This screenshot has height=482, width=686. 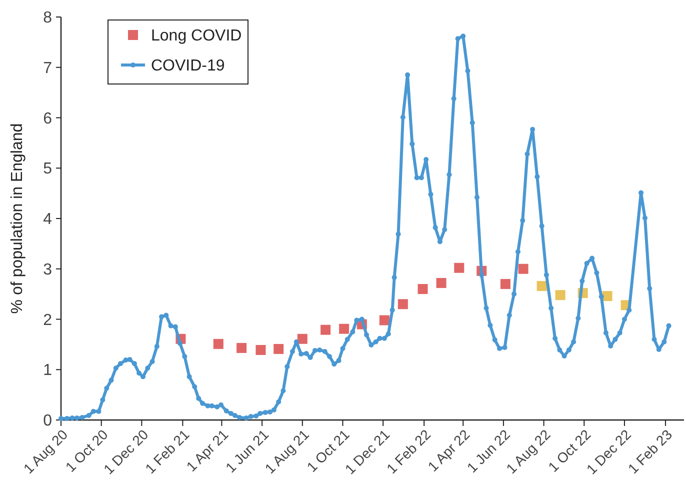 I want to click on y-tick-label: 8, so click(x=47, y=18).